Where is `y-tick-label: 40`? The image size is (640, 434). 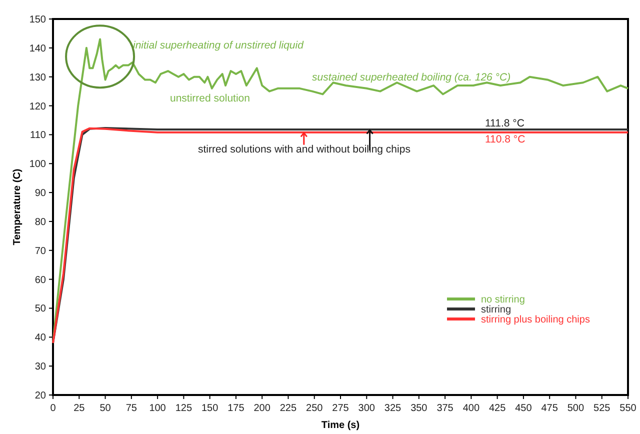 y-tick-label: 40 is located at coordinates (40, 338).